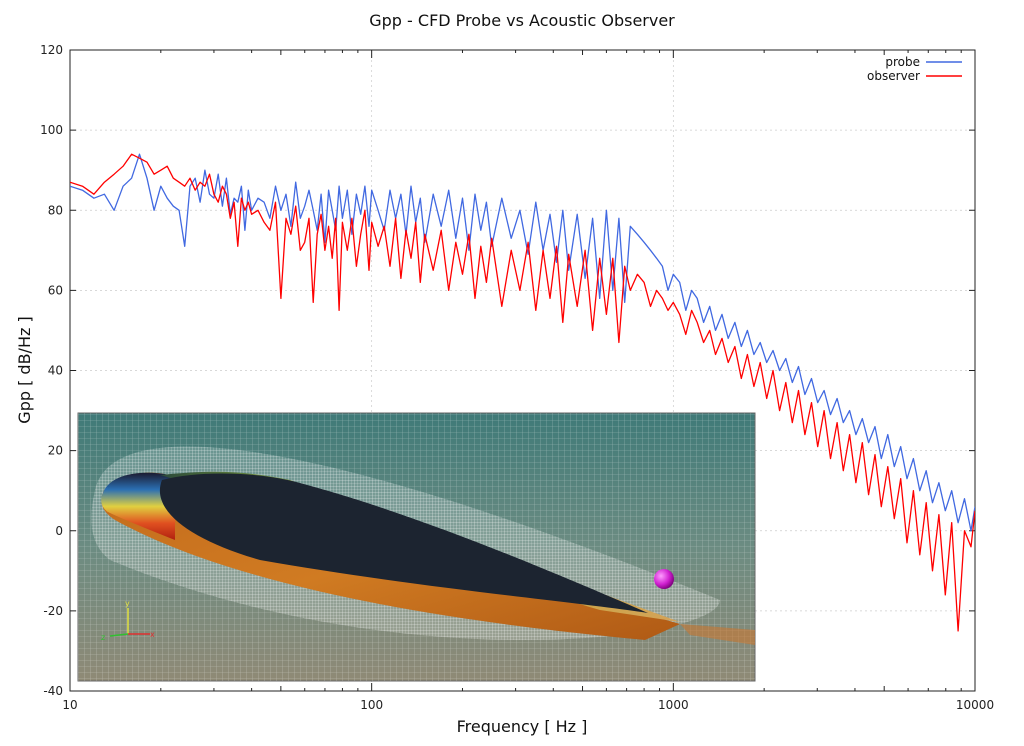 Image resolution: width=1024 pixels, height=746 pixels. Describe the element at coordinates (55, 371) in the screenshot. I see `y-tick-label: 40` at that location.